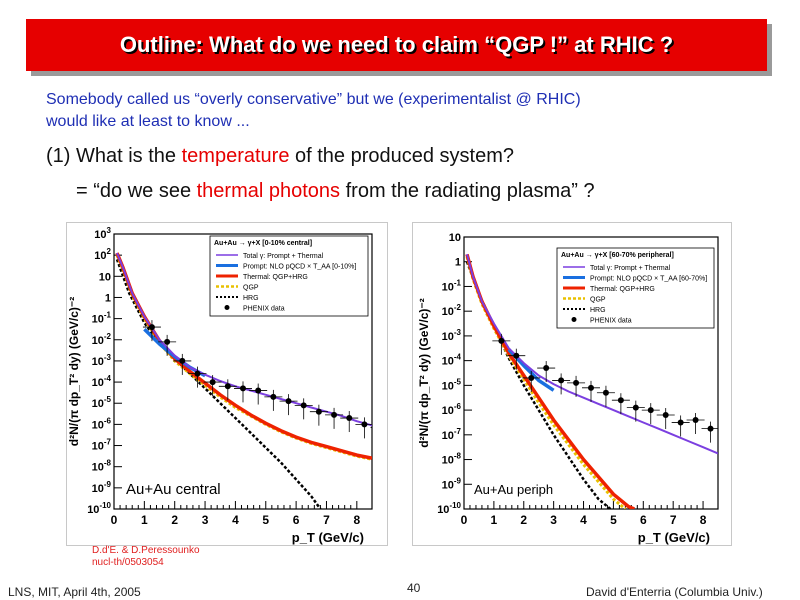  I want to click on legend-header: Au+Au → γ+X [0-10% central], so click(263, 243).